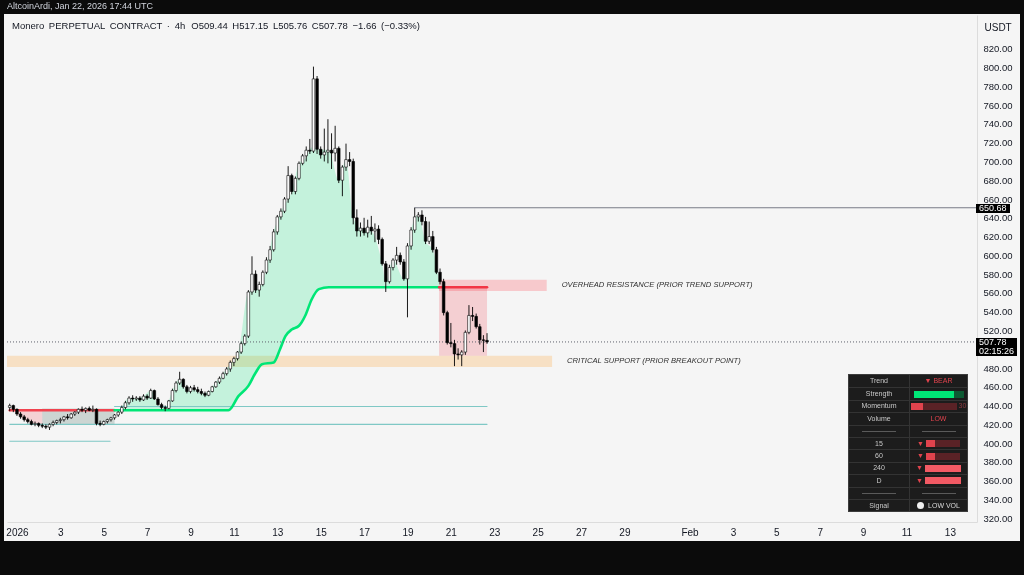 The height and width of the screenshot is (575, 1024). Describe the element at coordinates (538, 532) in the screenshot. I see `x-tick-label: 25` at that location.